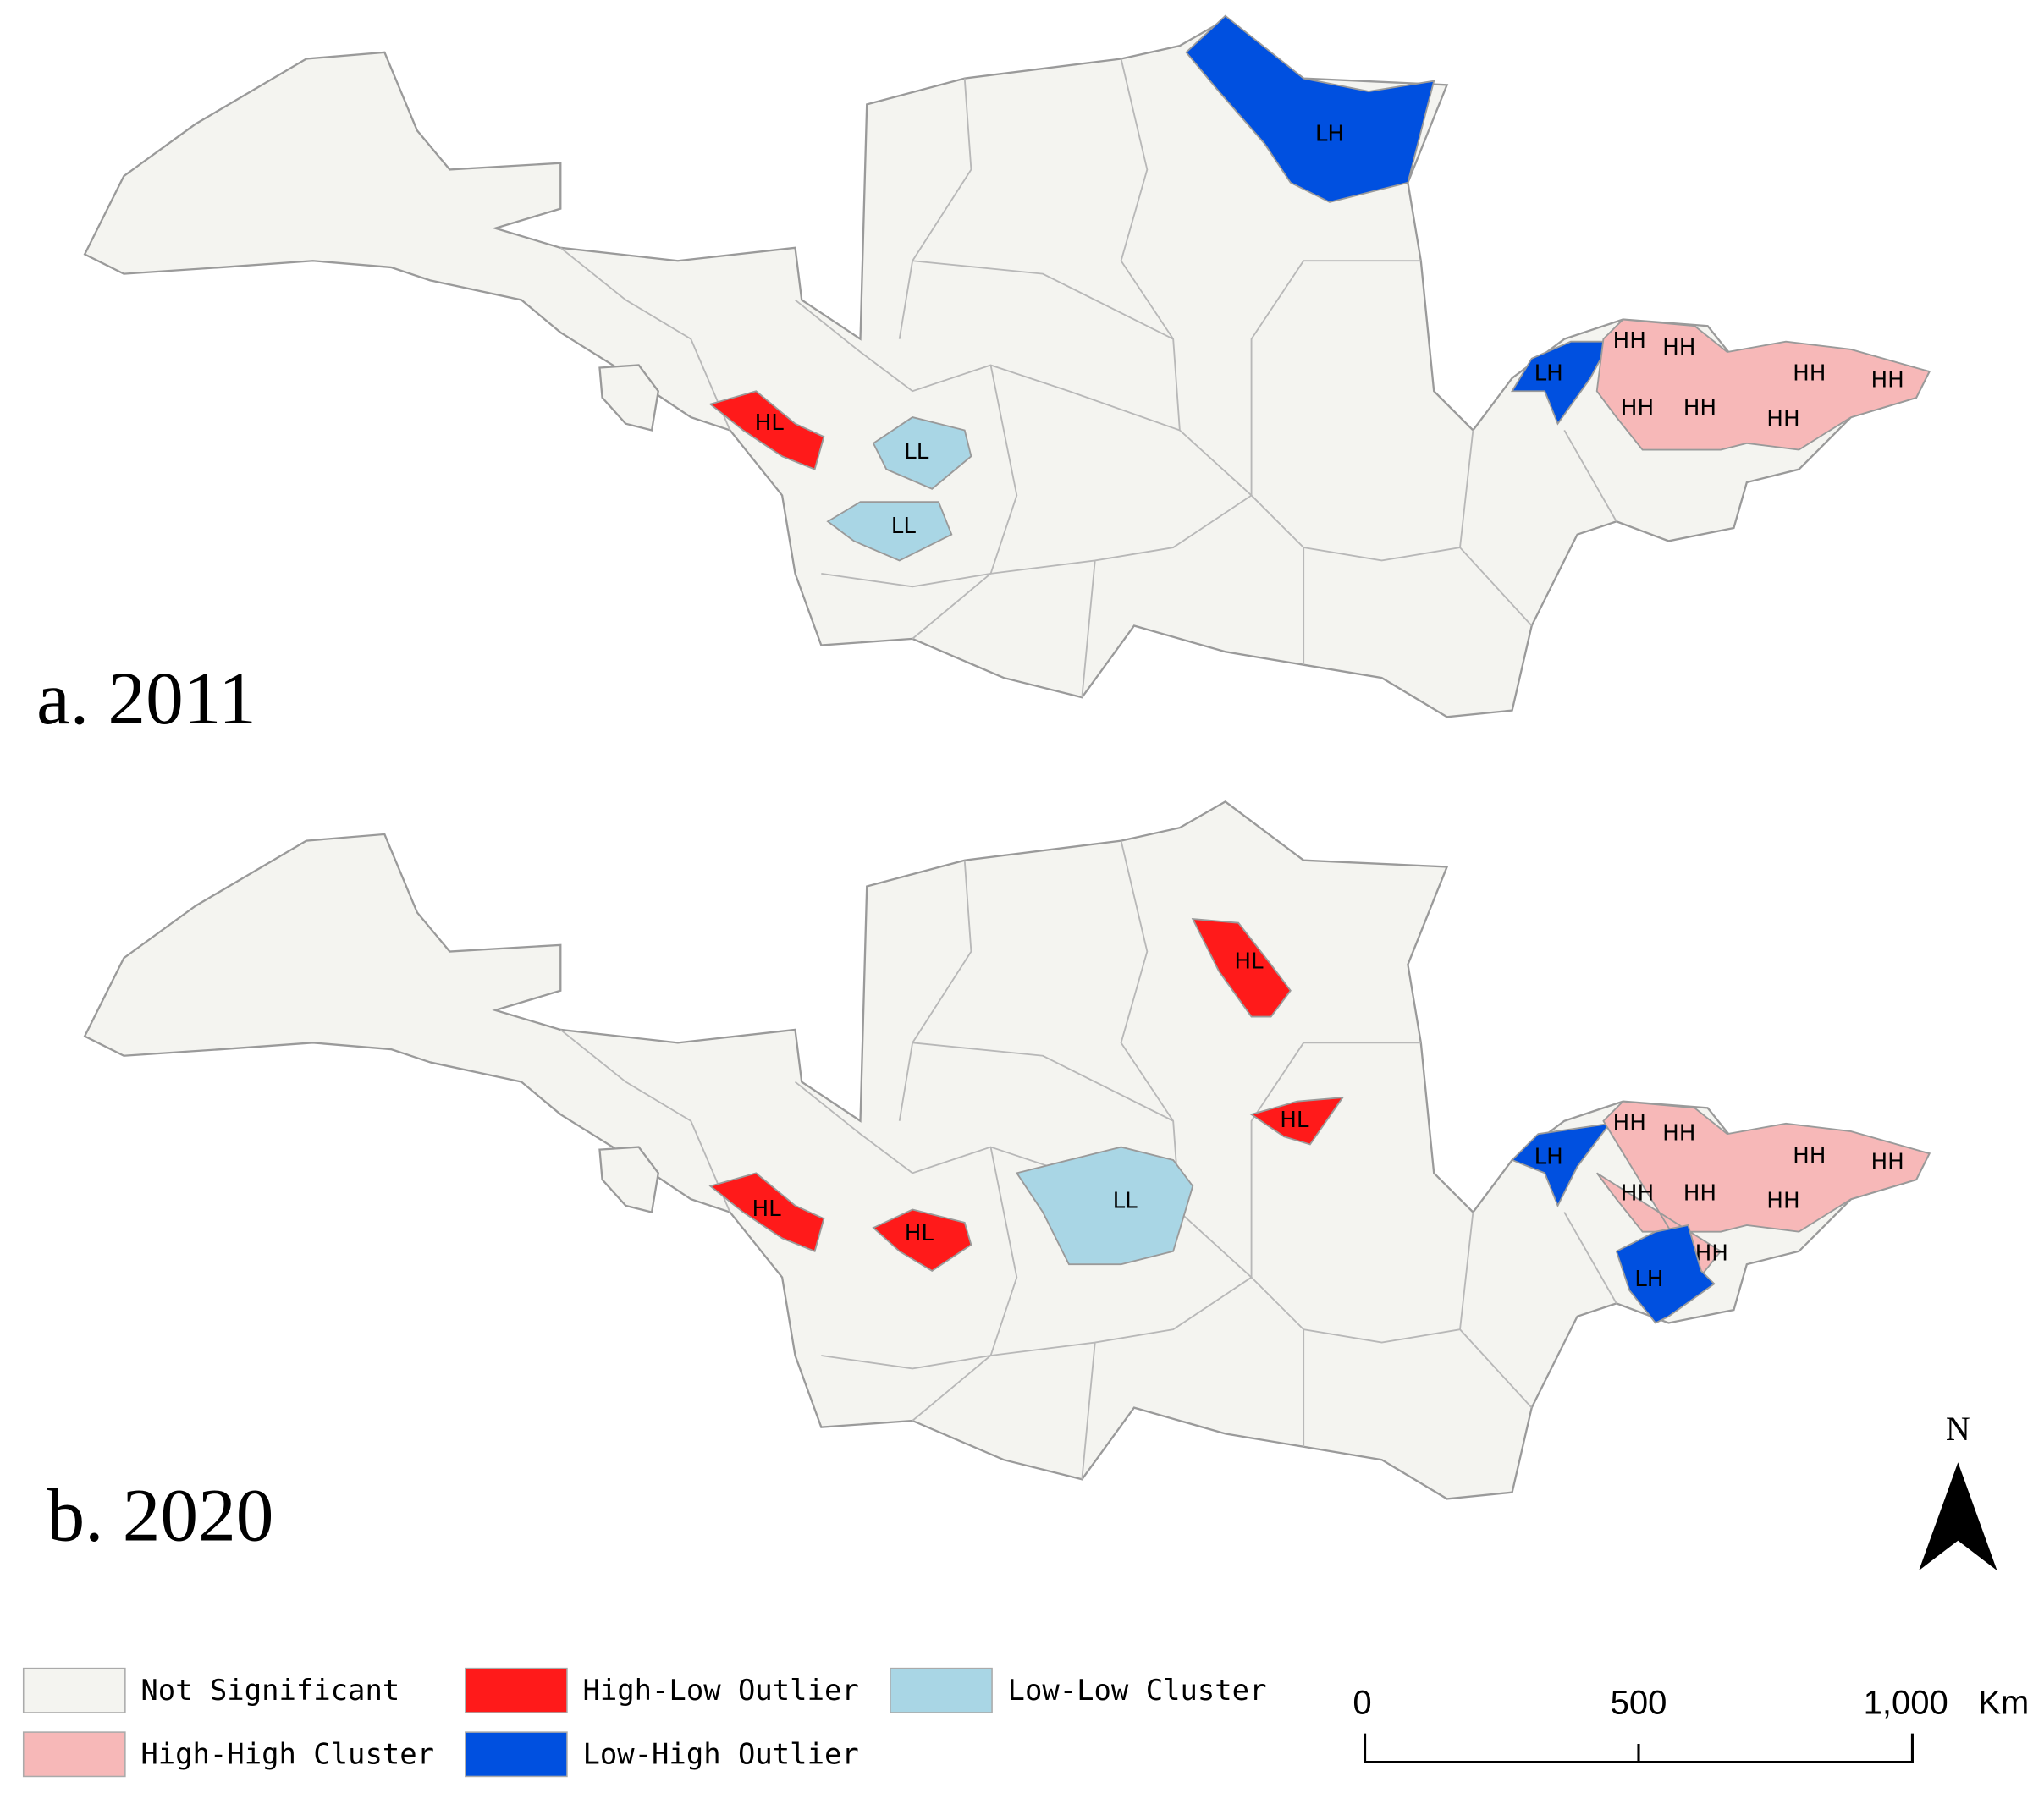 This screenshot has width=2044, height=1804. What do you see at coordinates (1137, 1690) in the screenshot?
I see `legend-label: Low-Low Cluster` at bounding box center [1137, 1690].